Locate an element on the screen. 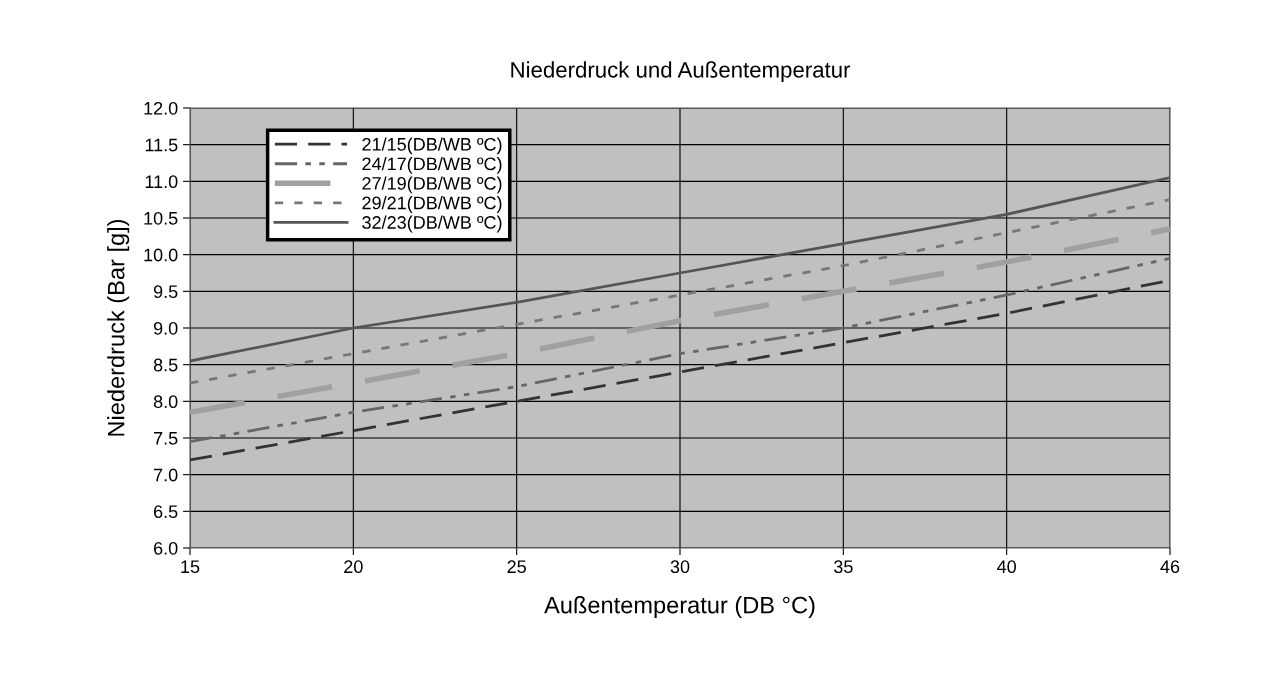 The height and width of the screenshot is (678, 1272). x-tick-label: 40 is located at coordinates (1006, 567).